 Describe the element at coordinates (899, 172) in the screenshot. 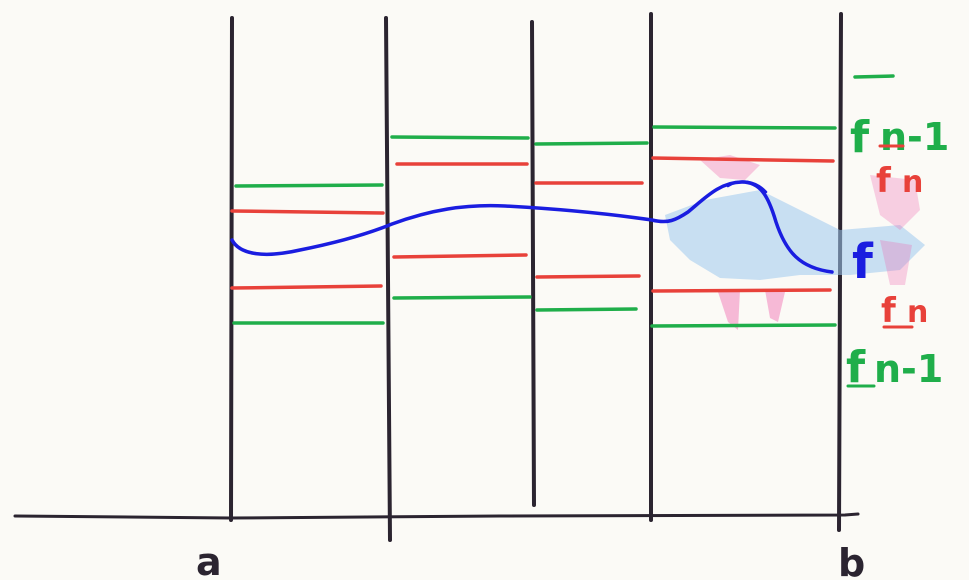

I see `legend-upper-inner: f n` at that location.